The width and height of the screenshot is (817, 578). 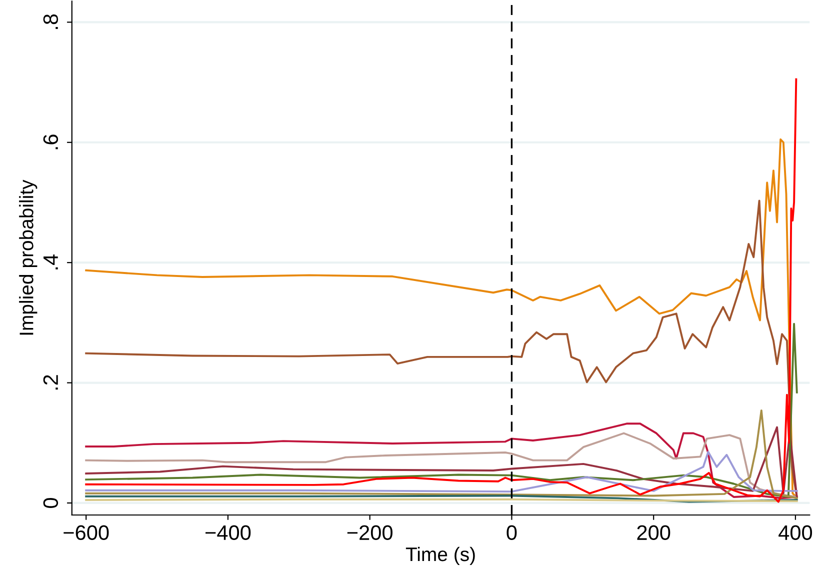 I want to click on y-tick-label: .2, so click(x=50, y=382).